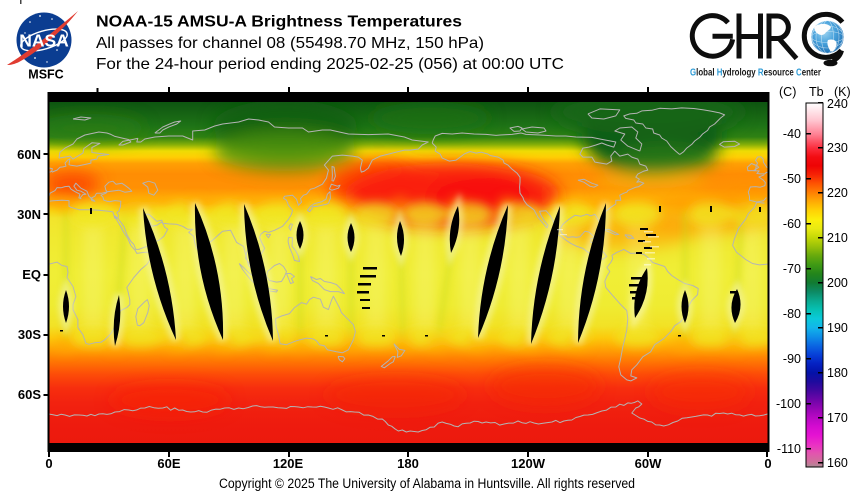 The image size is (854, 502). I want to click on svg-text: 240, so click(837, 104).